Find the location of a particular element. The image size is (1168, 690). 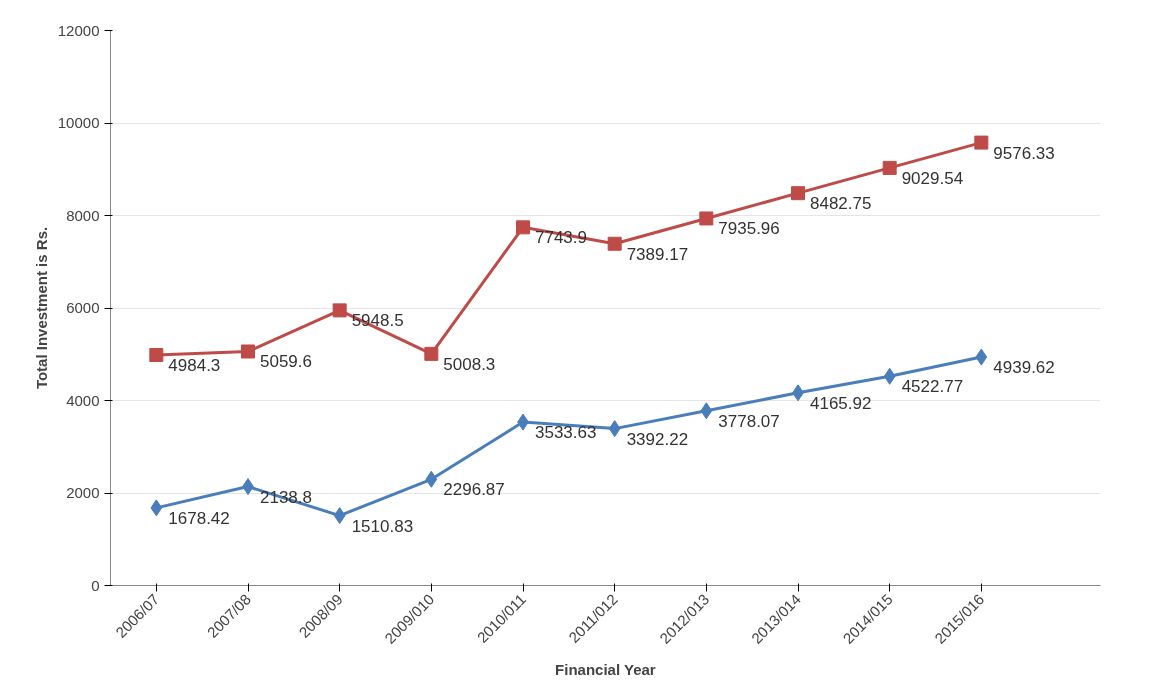

y-tick-label: 2000 is located at coordinates (83, 492).